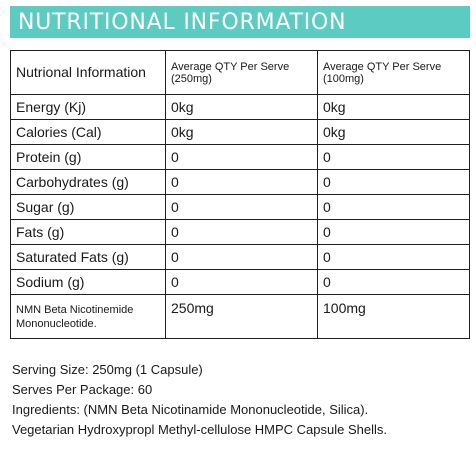 Image resolution: width=476 pixels, height=454 pixels. Describe the element at coordinates (88, 182) in the screenshot. I see `row-label: Carbohydrates (g)` at that location.